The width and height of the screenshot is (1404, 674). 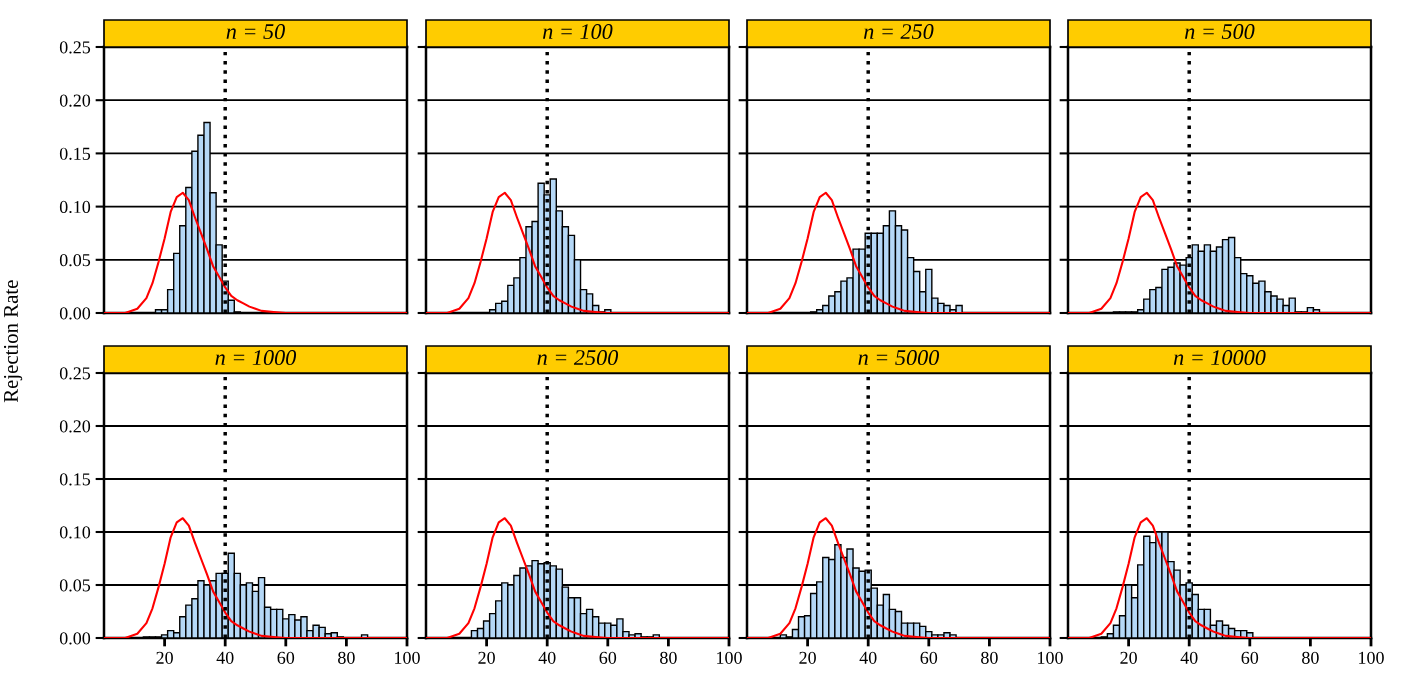 I want to click on chart-title: n = 5000, so click(x=899, y=358).